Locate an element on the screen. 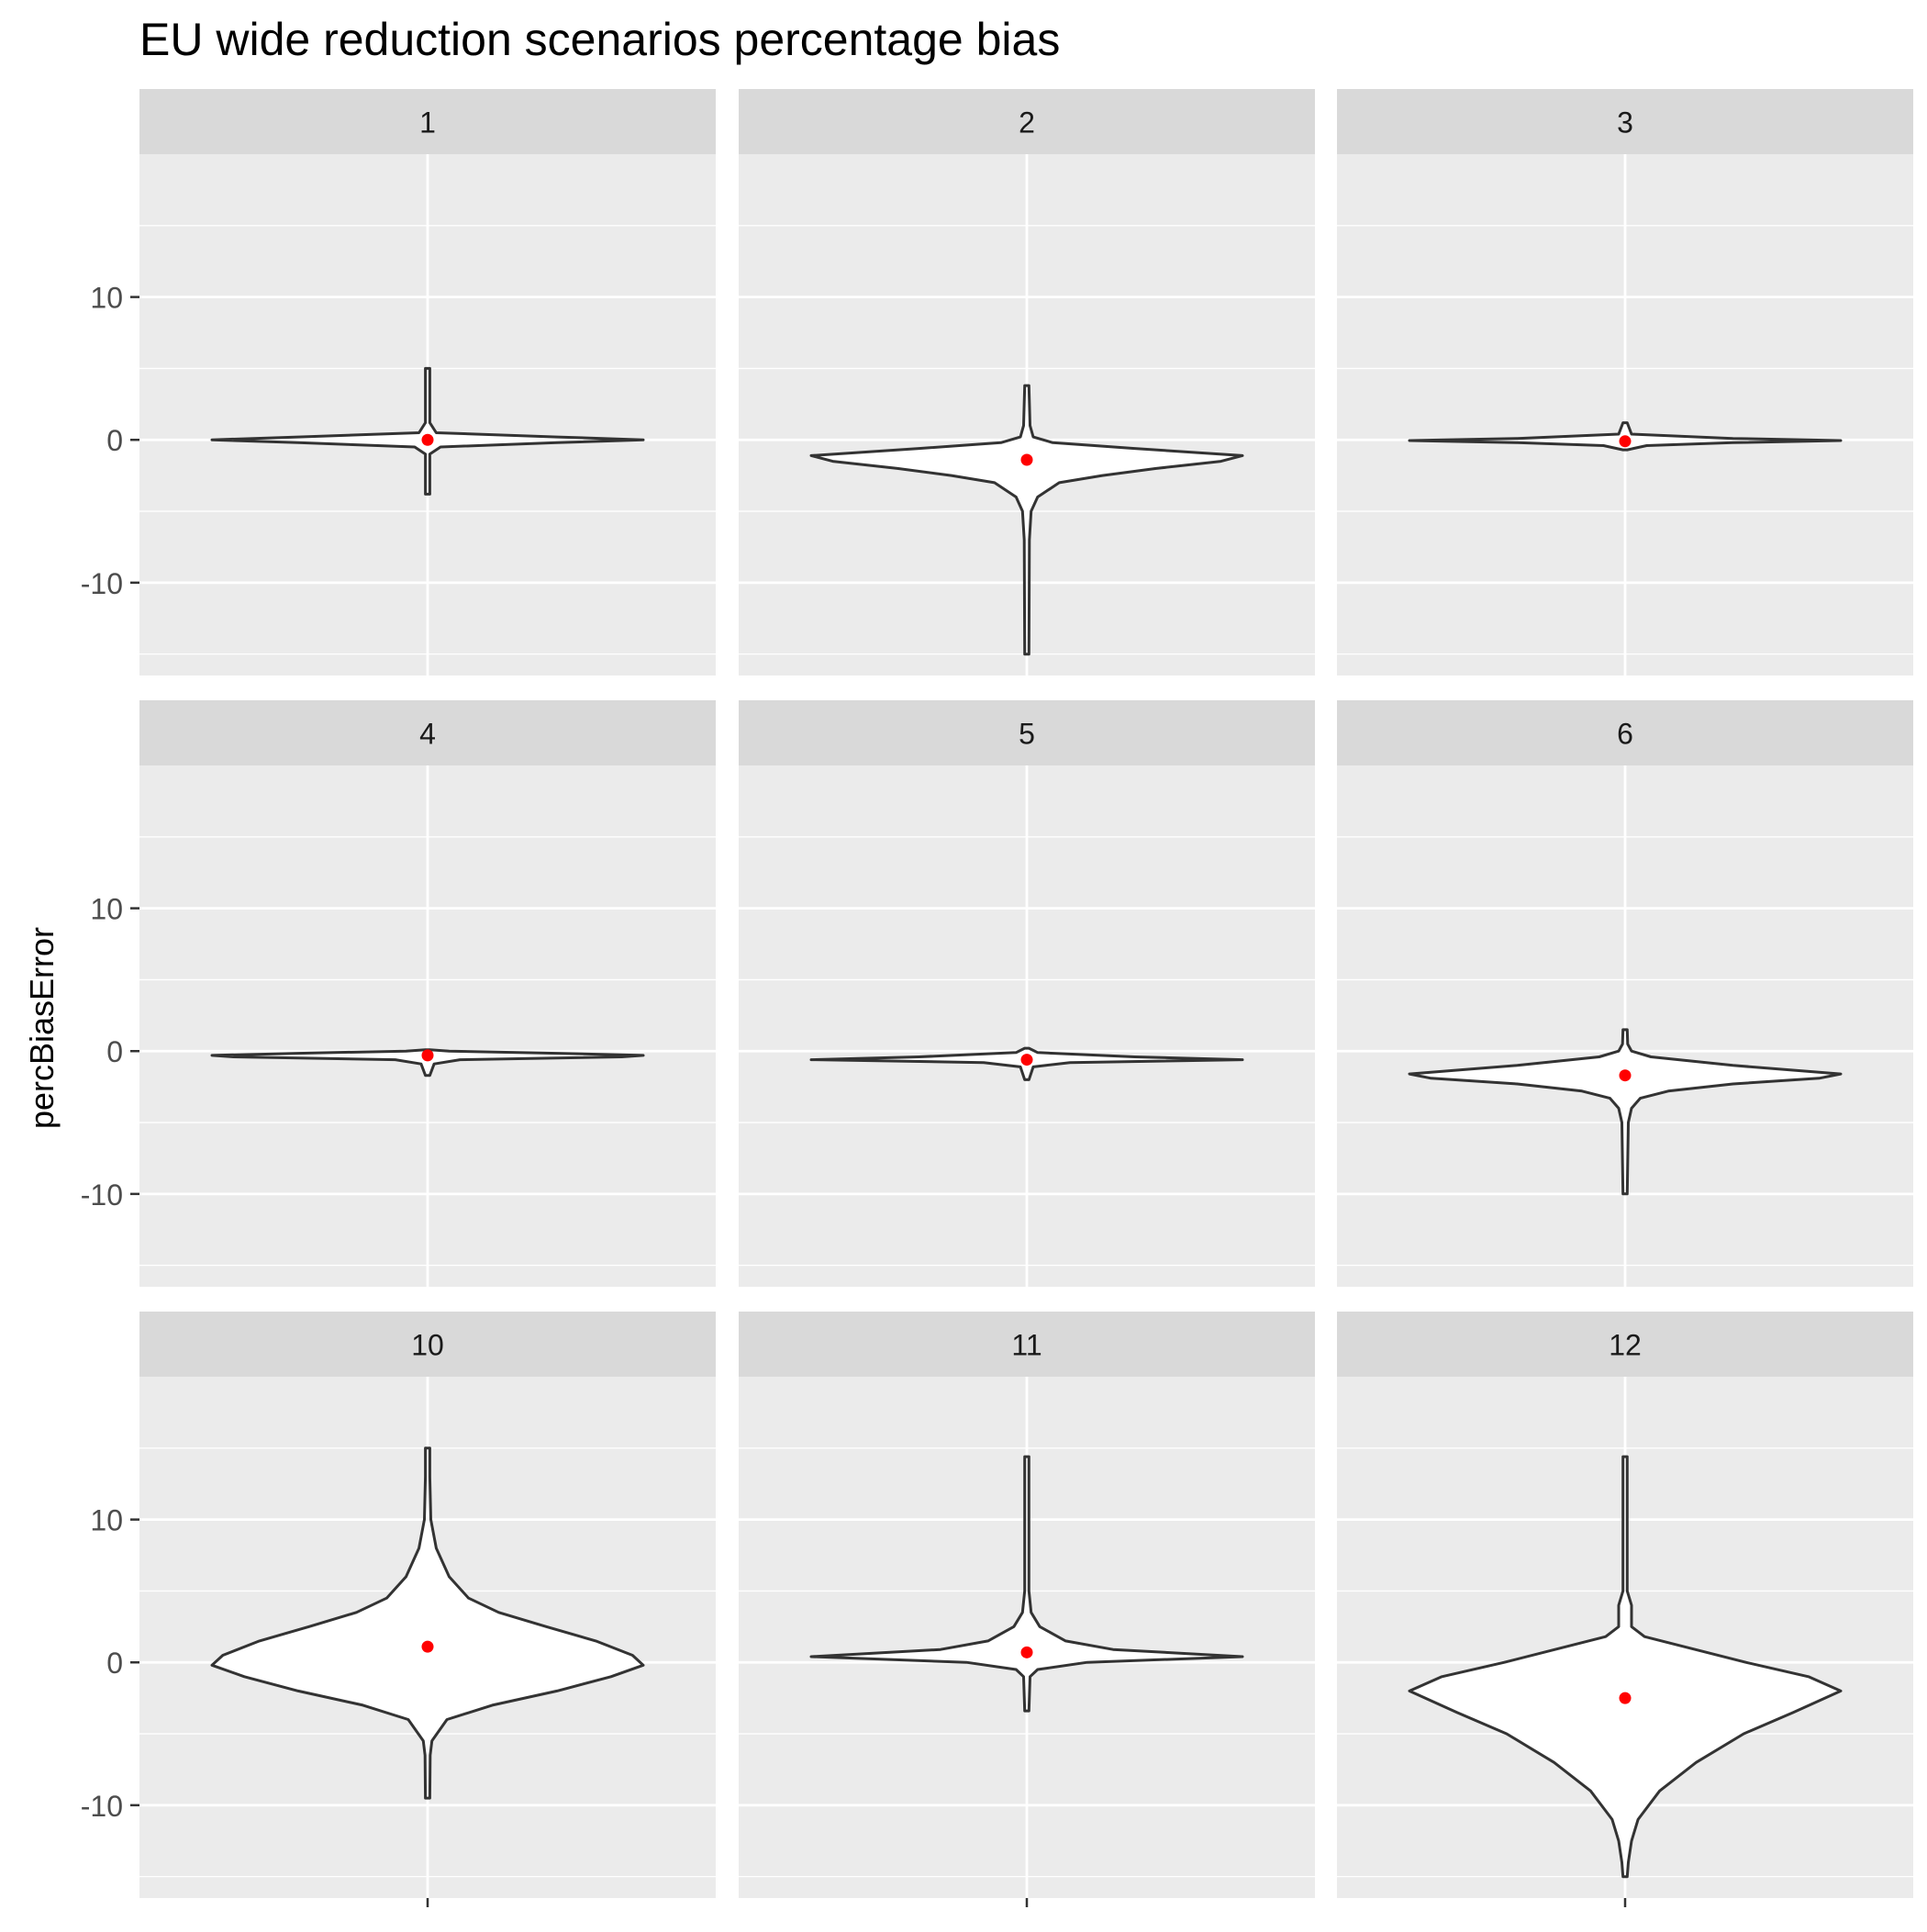 This screenshot has width=1927, height=1932. facet-strip-label: 4 is located at coordinates (427, 734).